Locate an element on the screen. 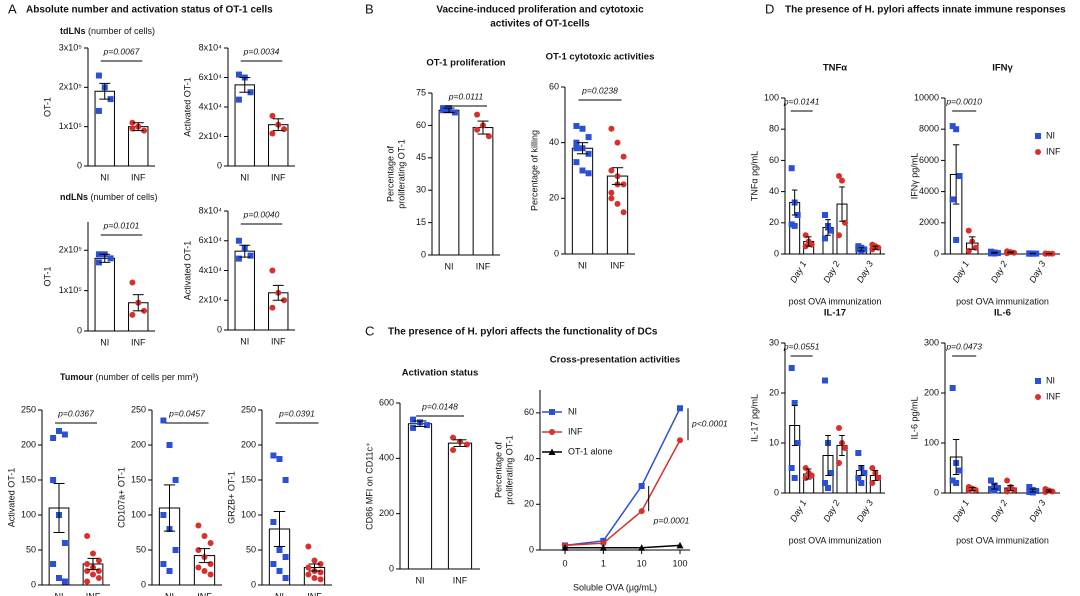  legend-label: NI is located at coordinates (572, 411).